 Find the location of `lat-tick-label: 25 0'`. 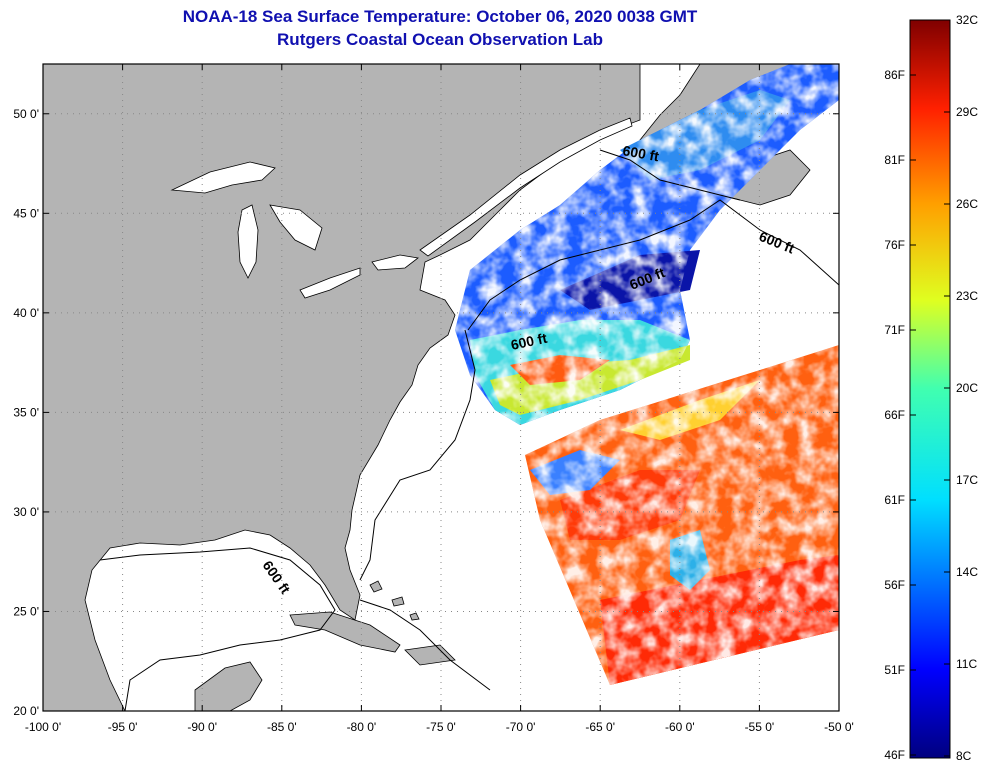

lat-tick-label: 25 0' is located at coordinates (26, 611).